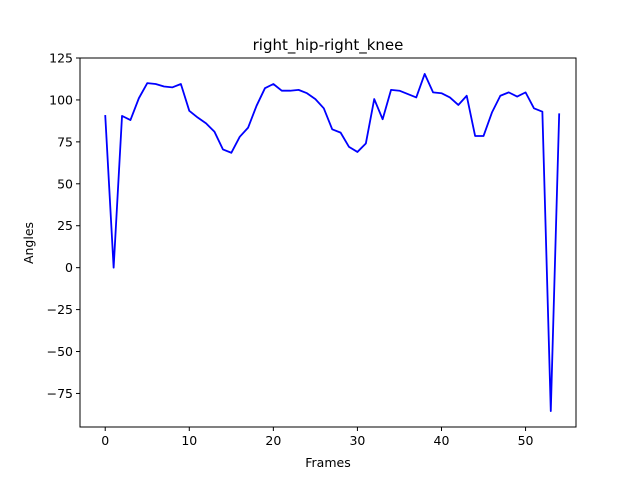 This screenshot has height=480, width=640. I want to click on y-tick-label: −25, so click(60, 309).